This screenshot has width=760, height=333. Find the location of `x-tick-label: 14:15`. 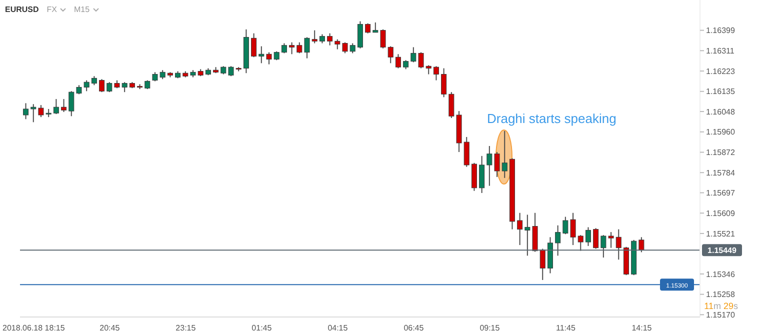

x-tick-label: 14:15 is located at coordinates (642, 328).